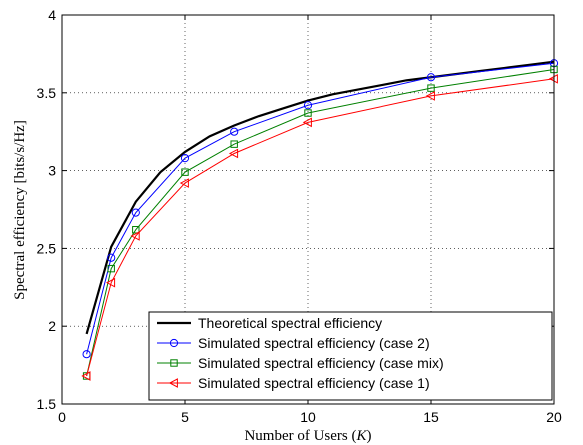 The height and width of the screenshot is (445, 583). What do you see at coordinates (307, 436) in the screenshot?
I see `x-axis-title: Number of Users (K)` at bounding box center [307, 436].